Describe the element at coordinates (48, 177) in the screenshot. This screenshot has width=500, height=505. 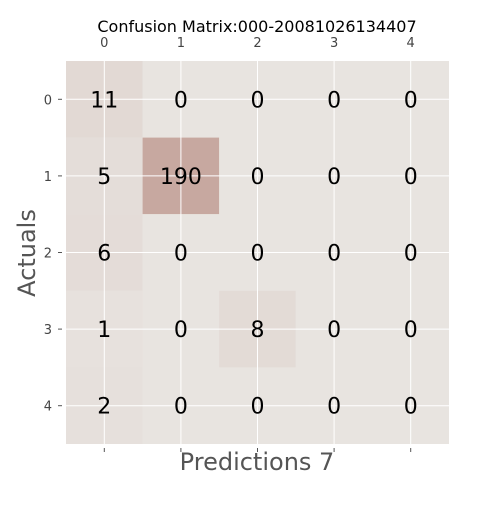
I see `y-tick-label-1: 1` at that location.